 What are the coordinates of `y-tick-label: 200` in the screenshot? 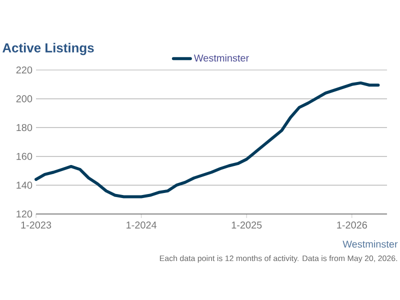 It's located at (24, 98).